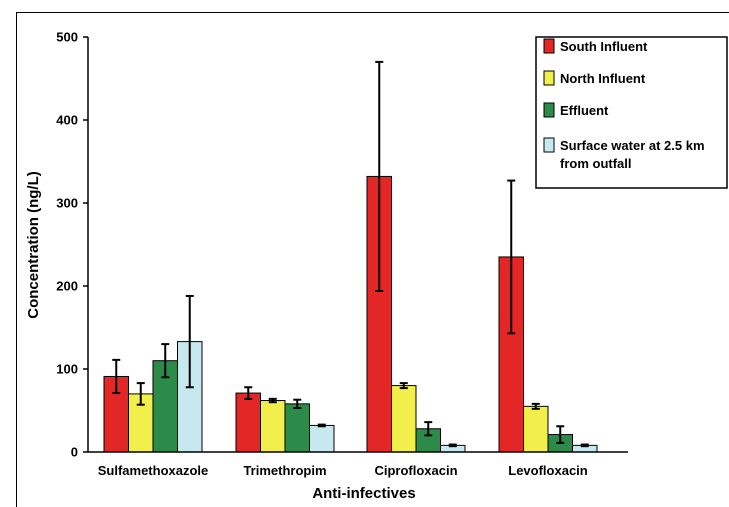 Image resolution: width=729 pixels, height=507 pixels. I want to click on y-tick-label: 300, so click(67, 203).